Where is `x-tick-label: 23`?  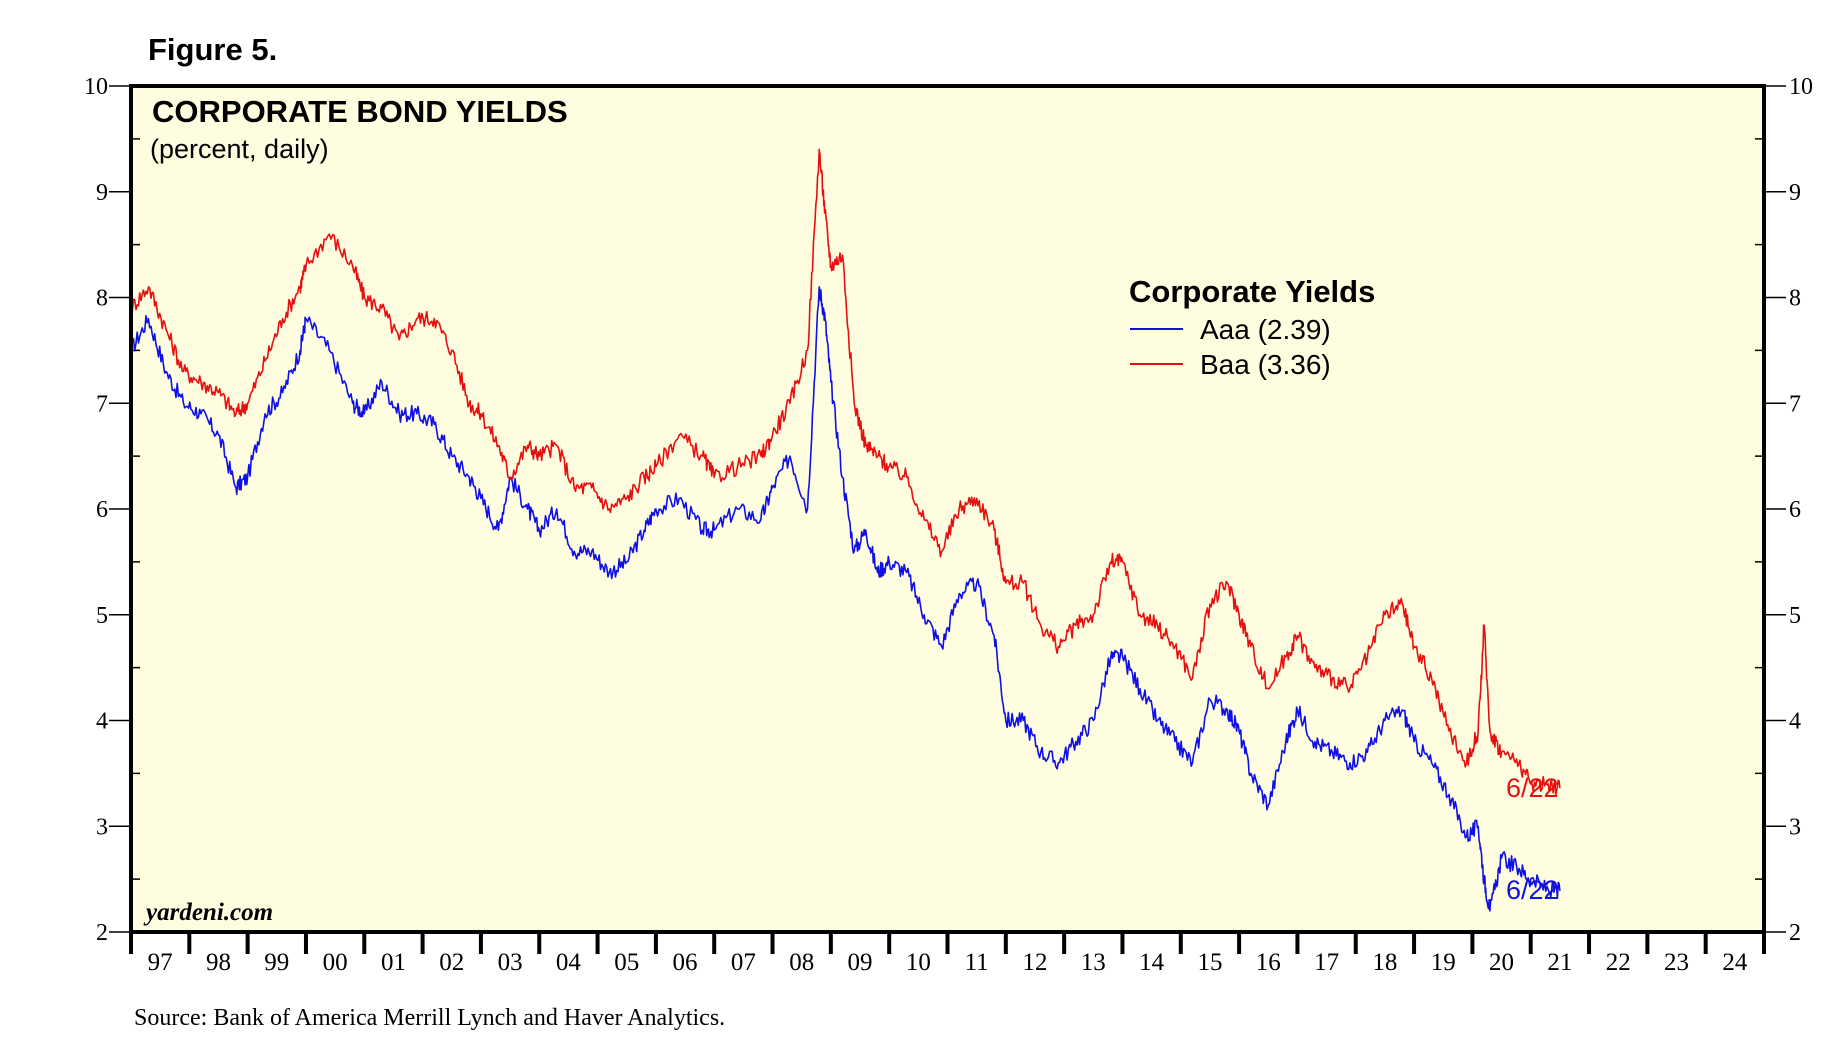 x-tick-label: 23 is located at coordinates (1676, 962).